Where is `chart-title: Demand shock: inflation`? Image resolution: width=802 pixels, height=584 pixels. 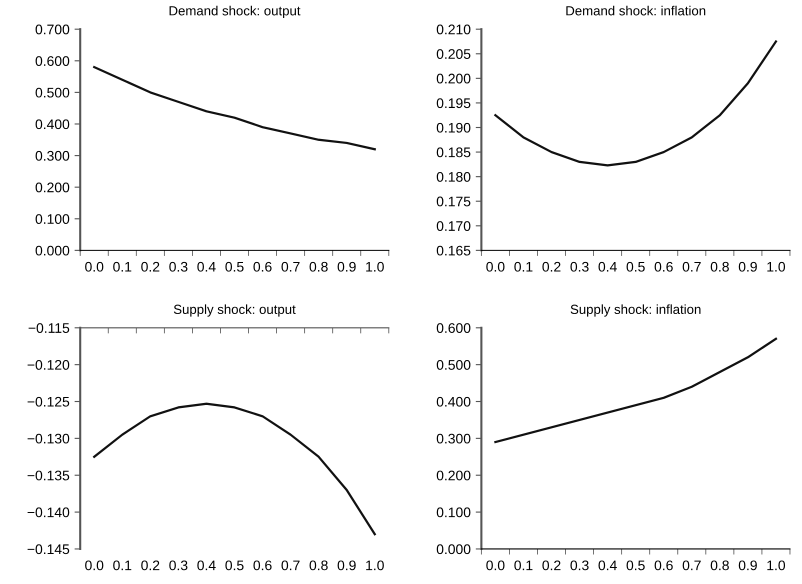 chart-title: Demand shock: inflation is located at coordinates (636, 11).